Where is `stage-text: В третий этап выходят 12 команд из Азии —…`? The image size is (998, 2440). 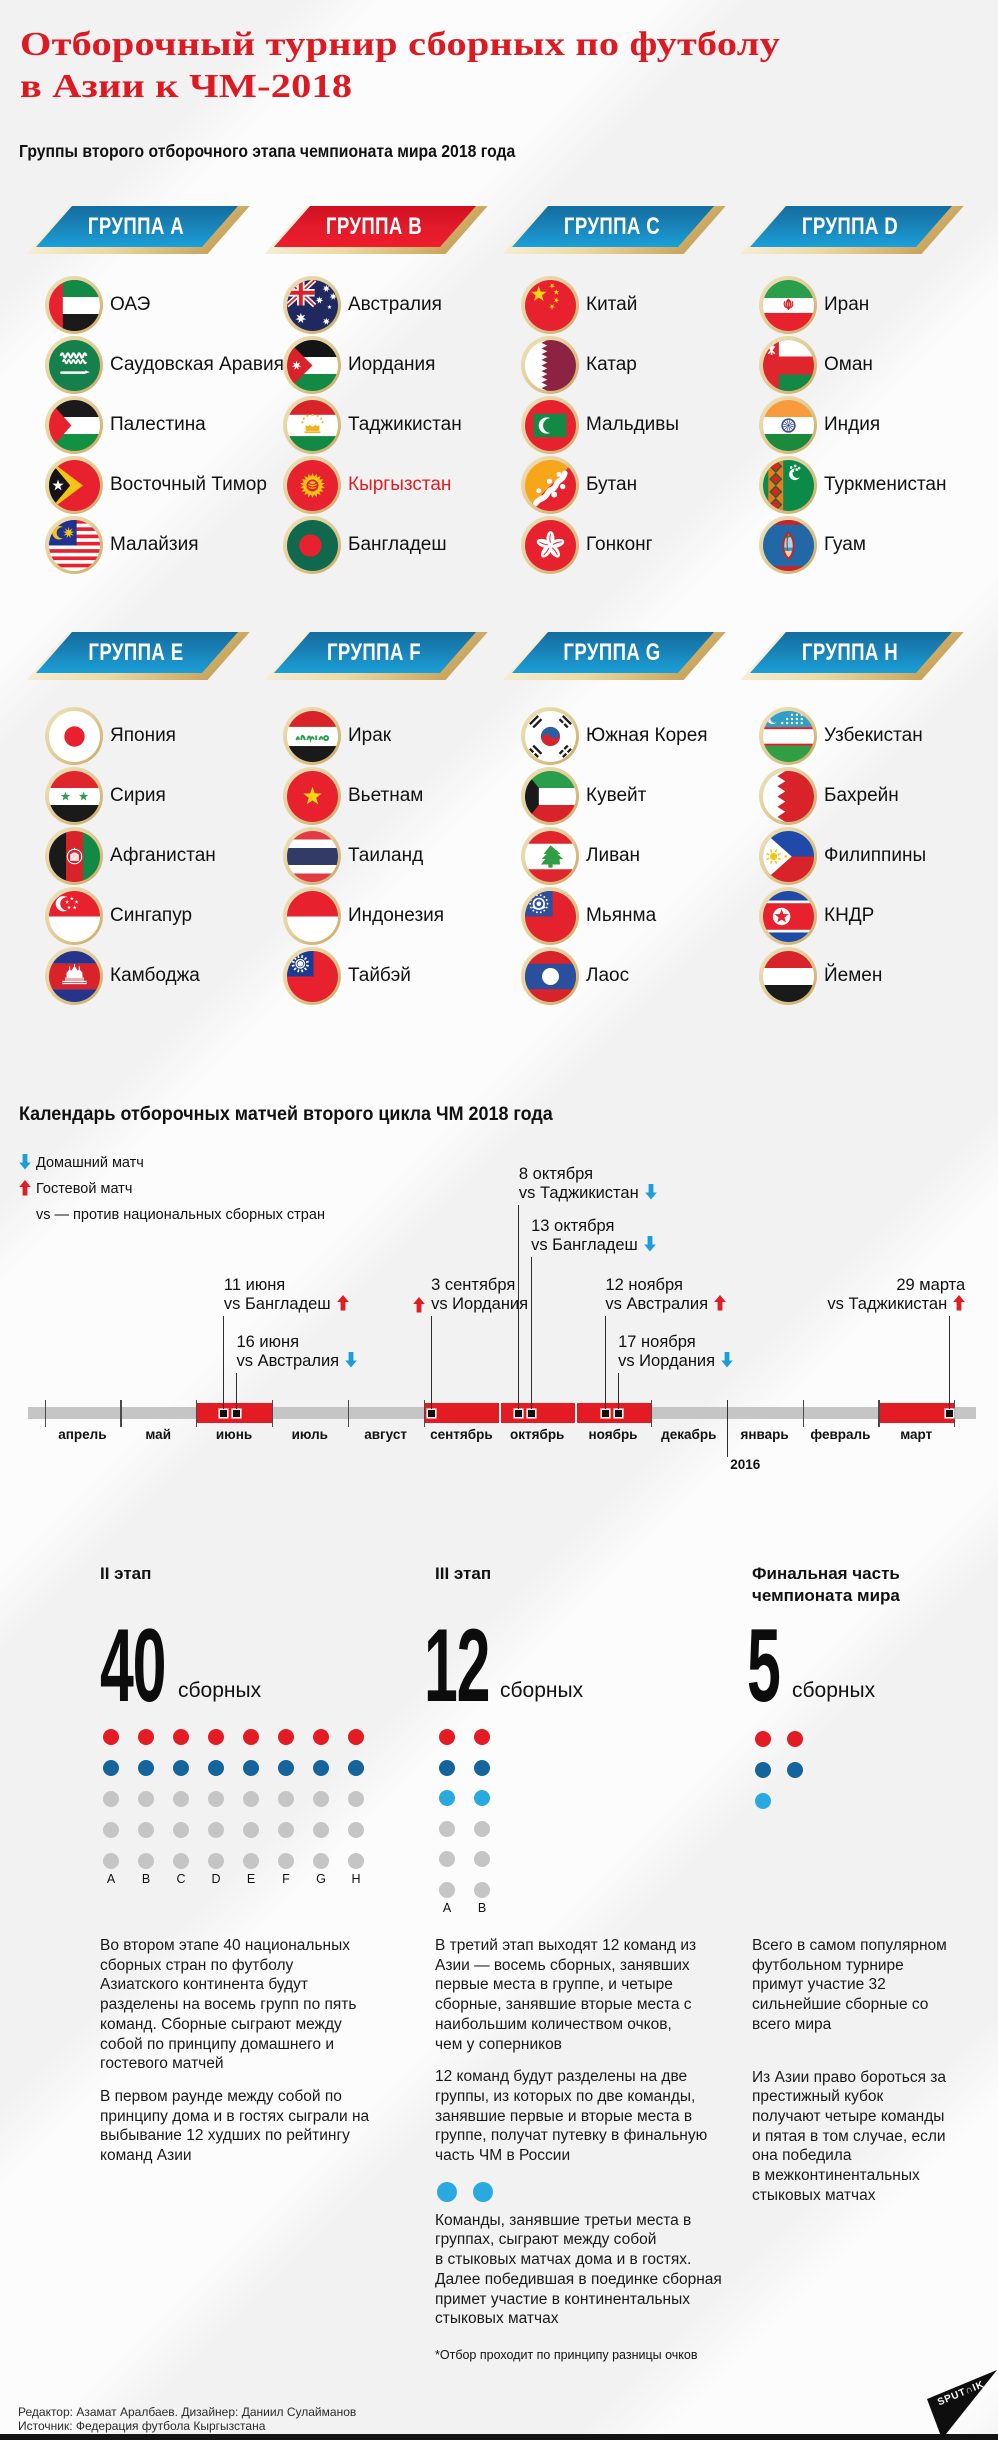 stage-text: В третий этап выходят 12 команд из Азии —… is located at coordinates (578, 2139).